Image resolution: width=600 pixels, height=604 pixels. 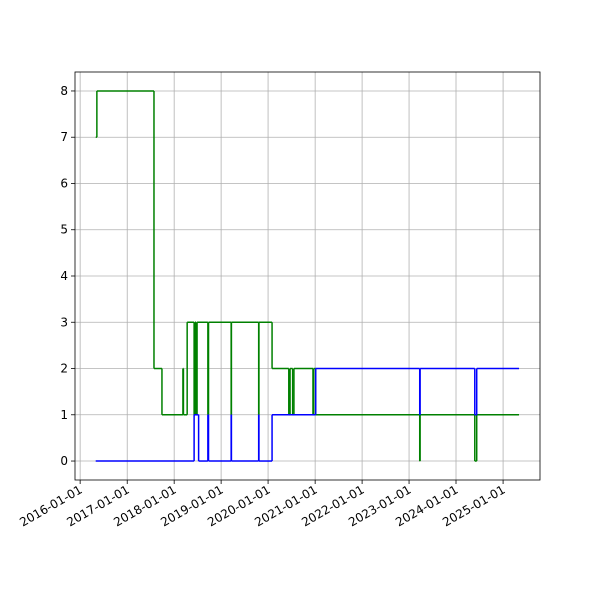 I want to click on y-tick-label: 2, so click(x=64, y=369).